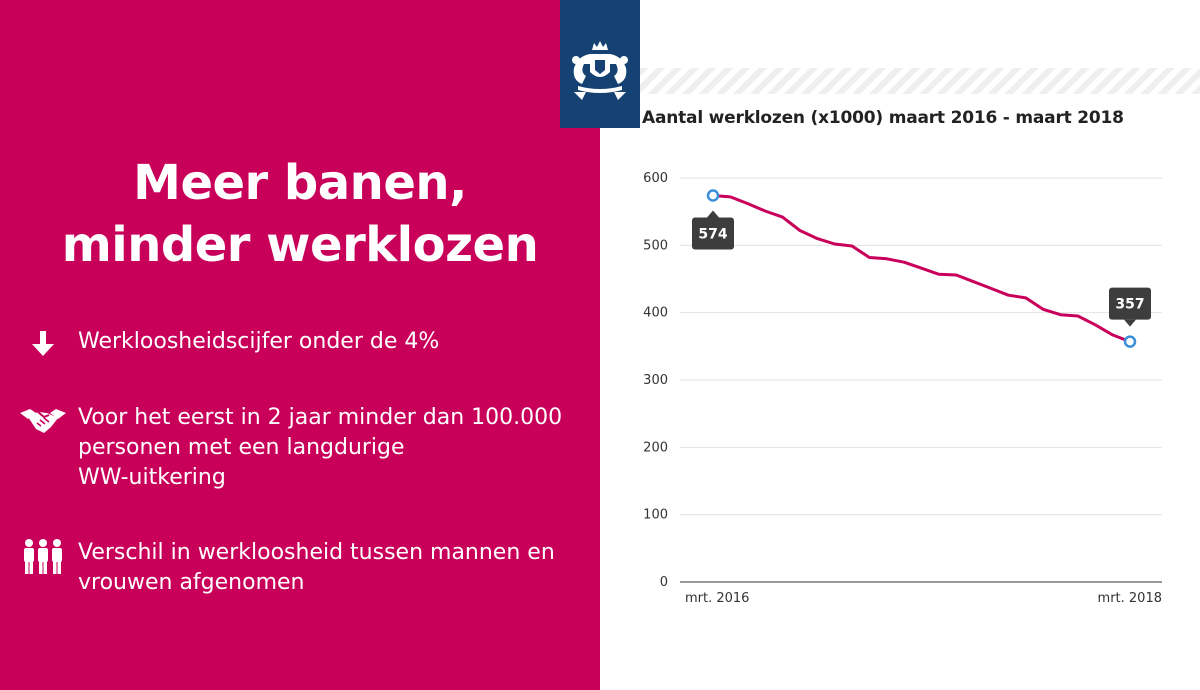 Image resolution: width=1200 pixels, height=690 pixels. I want to click on rijksoverheid-coat-of-arms-icon, so click(600, 70).